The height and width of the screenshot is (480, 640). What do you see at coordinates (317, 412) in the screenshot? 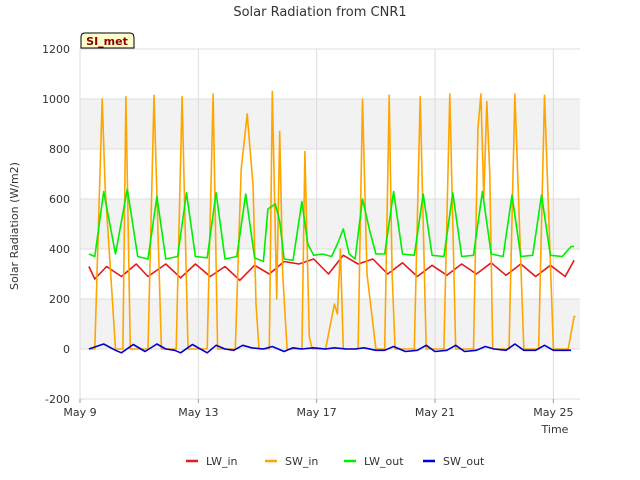
I see `x-tick-label: May 17` at bounding box center [317, 412].